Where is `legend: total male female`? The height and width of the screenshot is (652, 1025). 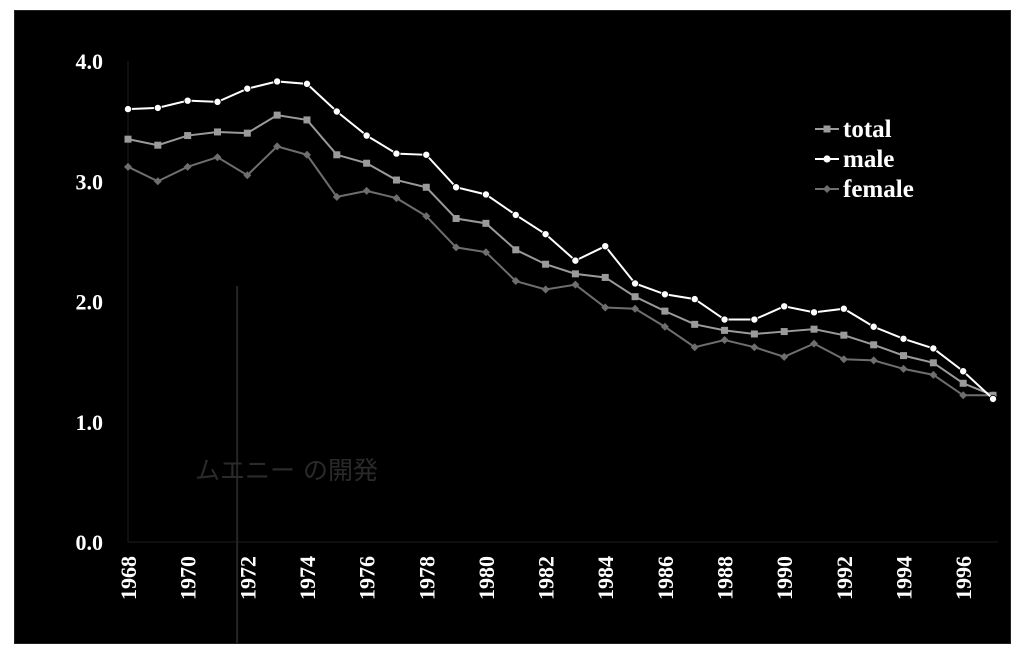 legend: total male female is located at coordinates (864, 159).